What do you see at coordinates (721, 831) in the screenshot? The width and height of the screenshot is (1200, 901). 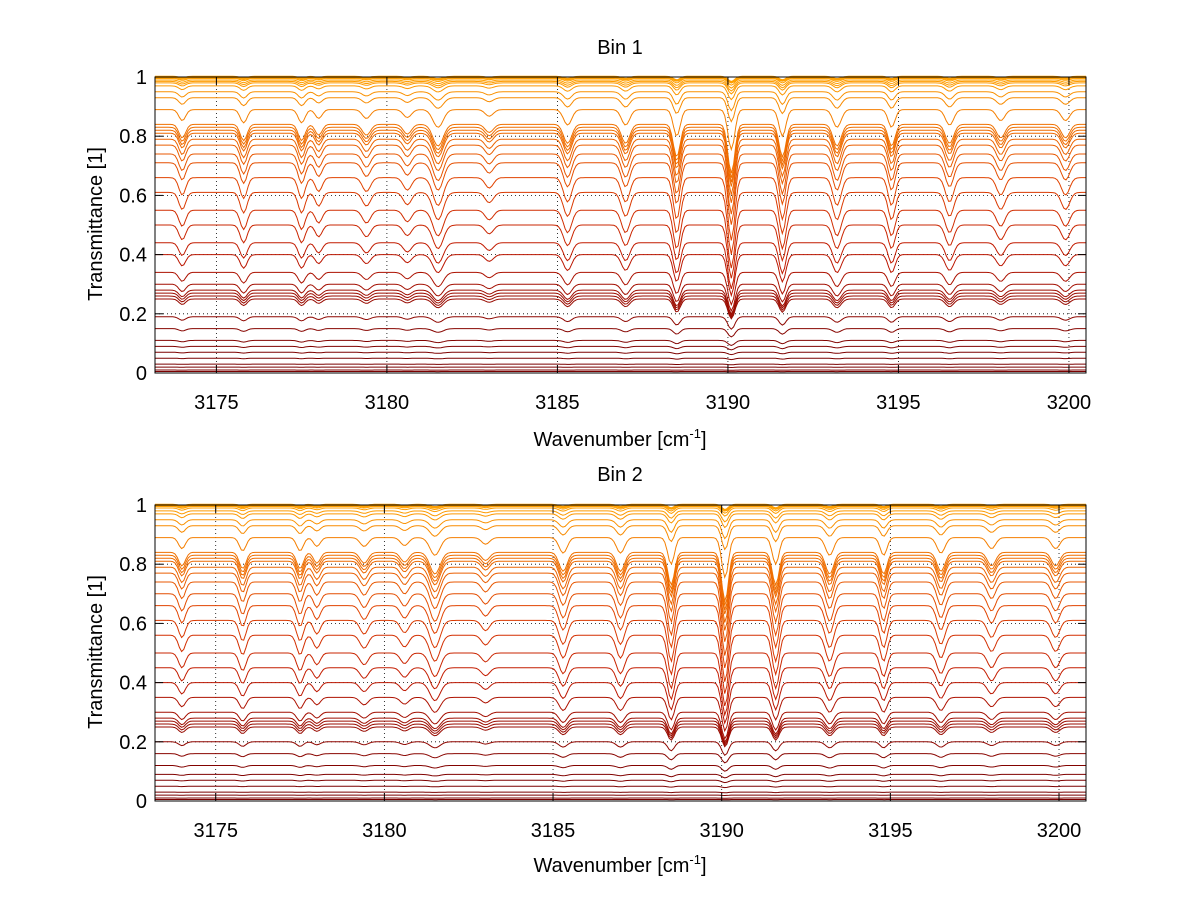 I see `x-tick-label: 3190` at bounding box center [721, 831].